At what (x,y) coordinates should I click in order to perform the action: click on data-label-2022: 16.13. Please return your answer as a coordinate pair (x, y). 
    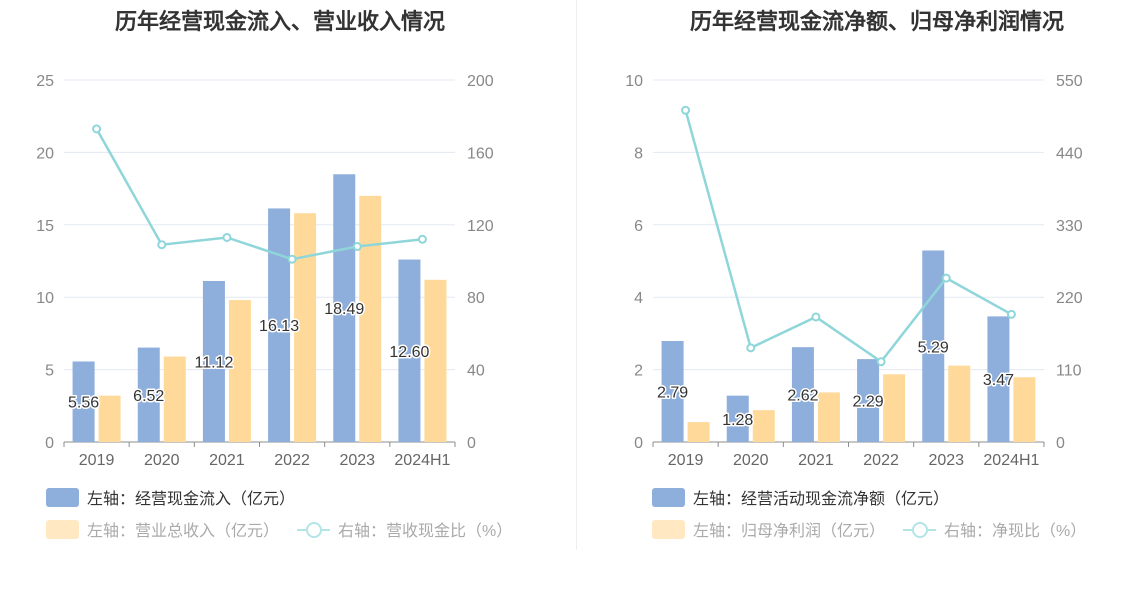
    Looking at the image, I should click on (279, 326).